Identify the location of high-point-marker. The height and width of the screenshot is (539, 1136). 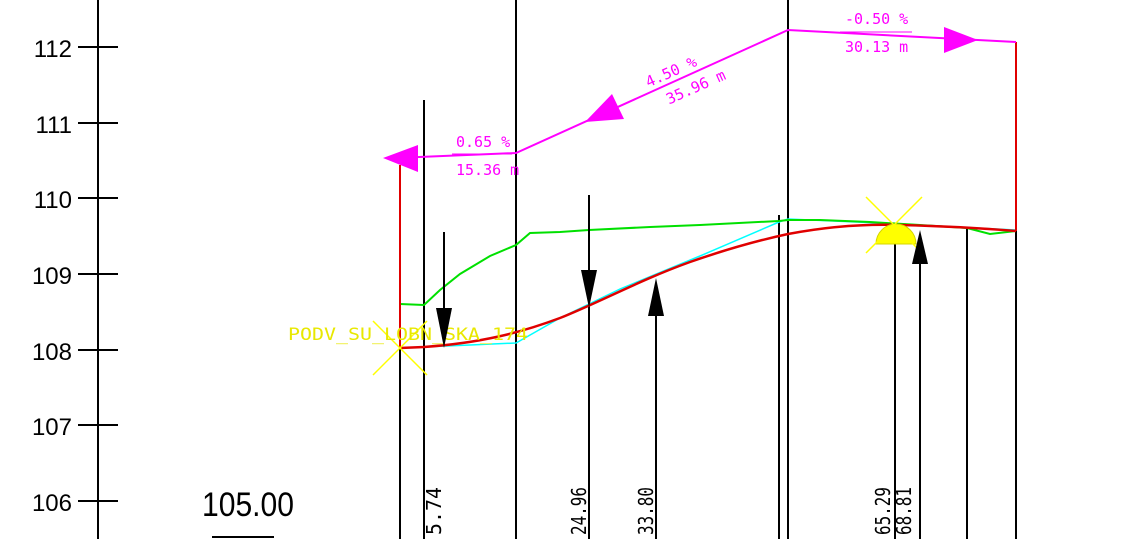
(894, 225).